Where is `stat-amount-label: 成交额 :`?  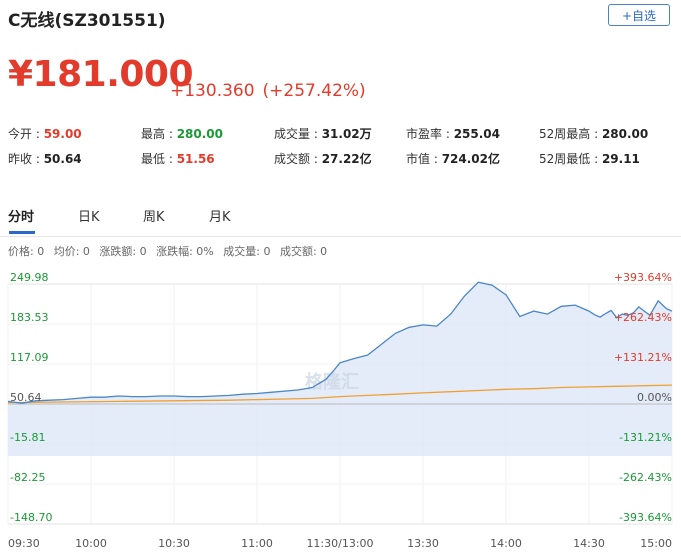
stat-amount-label: 成交额 : is located at coordinates (298, 159).